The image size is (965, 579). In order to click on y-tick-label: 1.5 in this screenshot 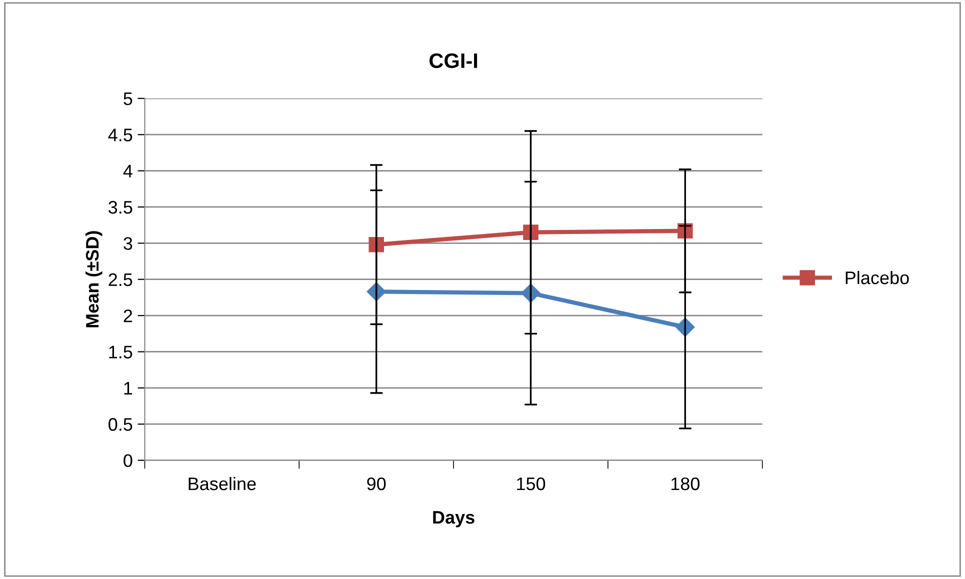, I will do `click(120, 352)`.